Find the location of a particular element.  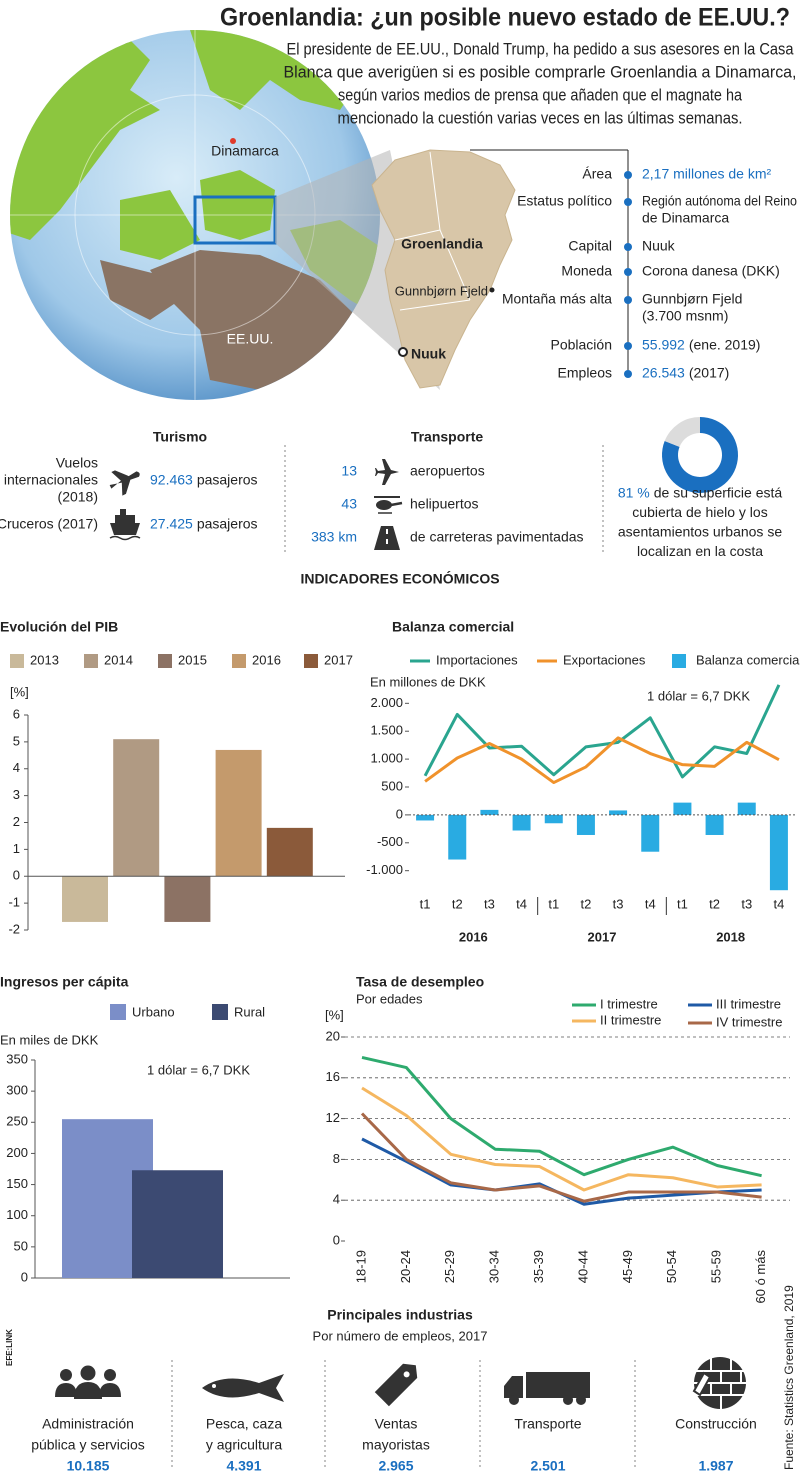

y-tick-label: -2 is located at coordinates (14, 928).